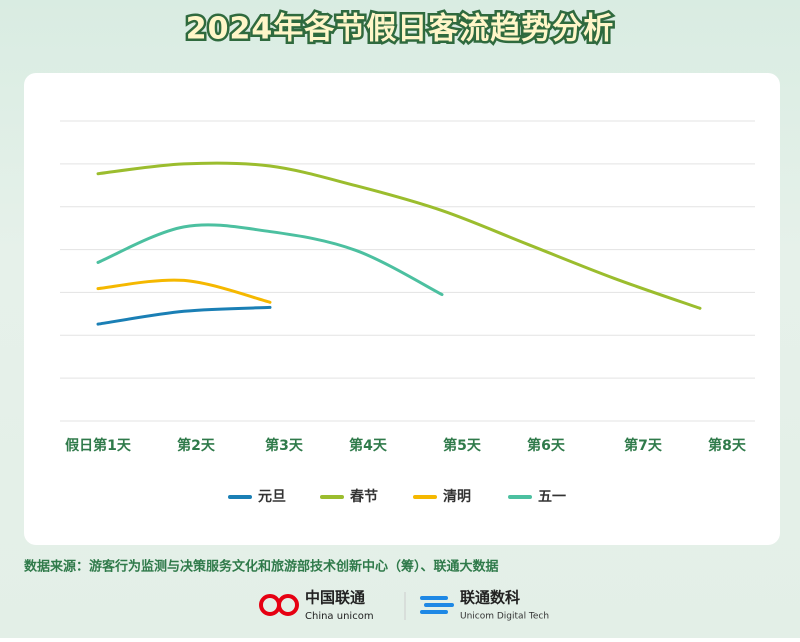 The image size is (800, 642). What do you see at coordinates (196, 445) in the screenshot?
I see `x-tick-label: 第2天` at bounding box center [196, 445].